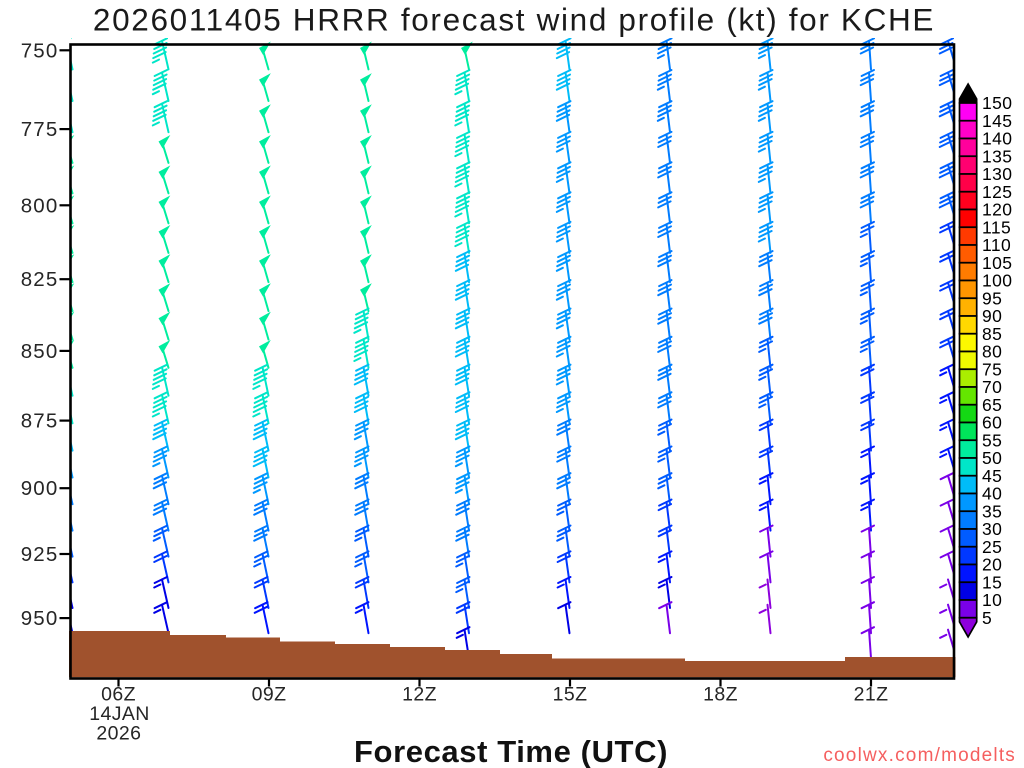 Image resolution: width=1024 pixels, height=768 pixels. Describe the element at coordinates (987, 618) in the screenshot. I see `svg-text: 5` at that location.